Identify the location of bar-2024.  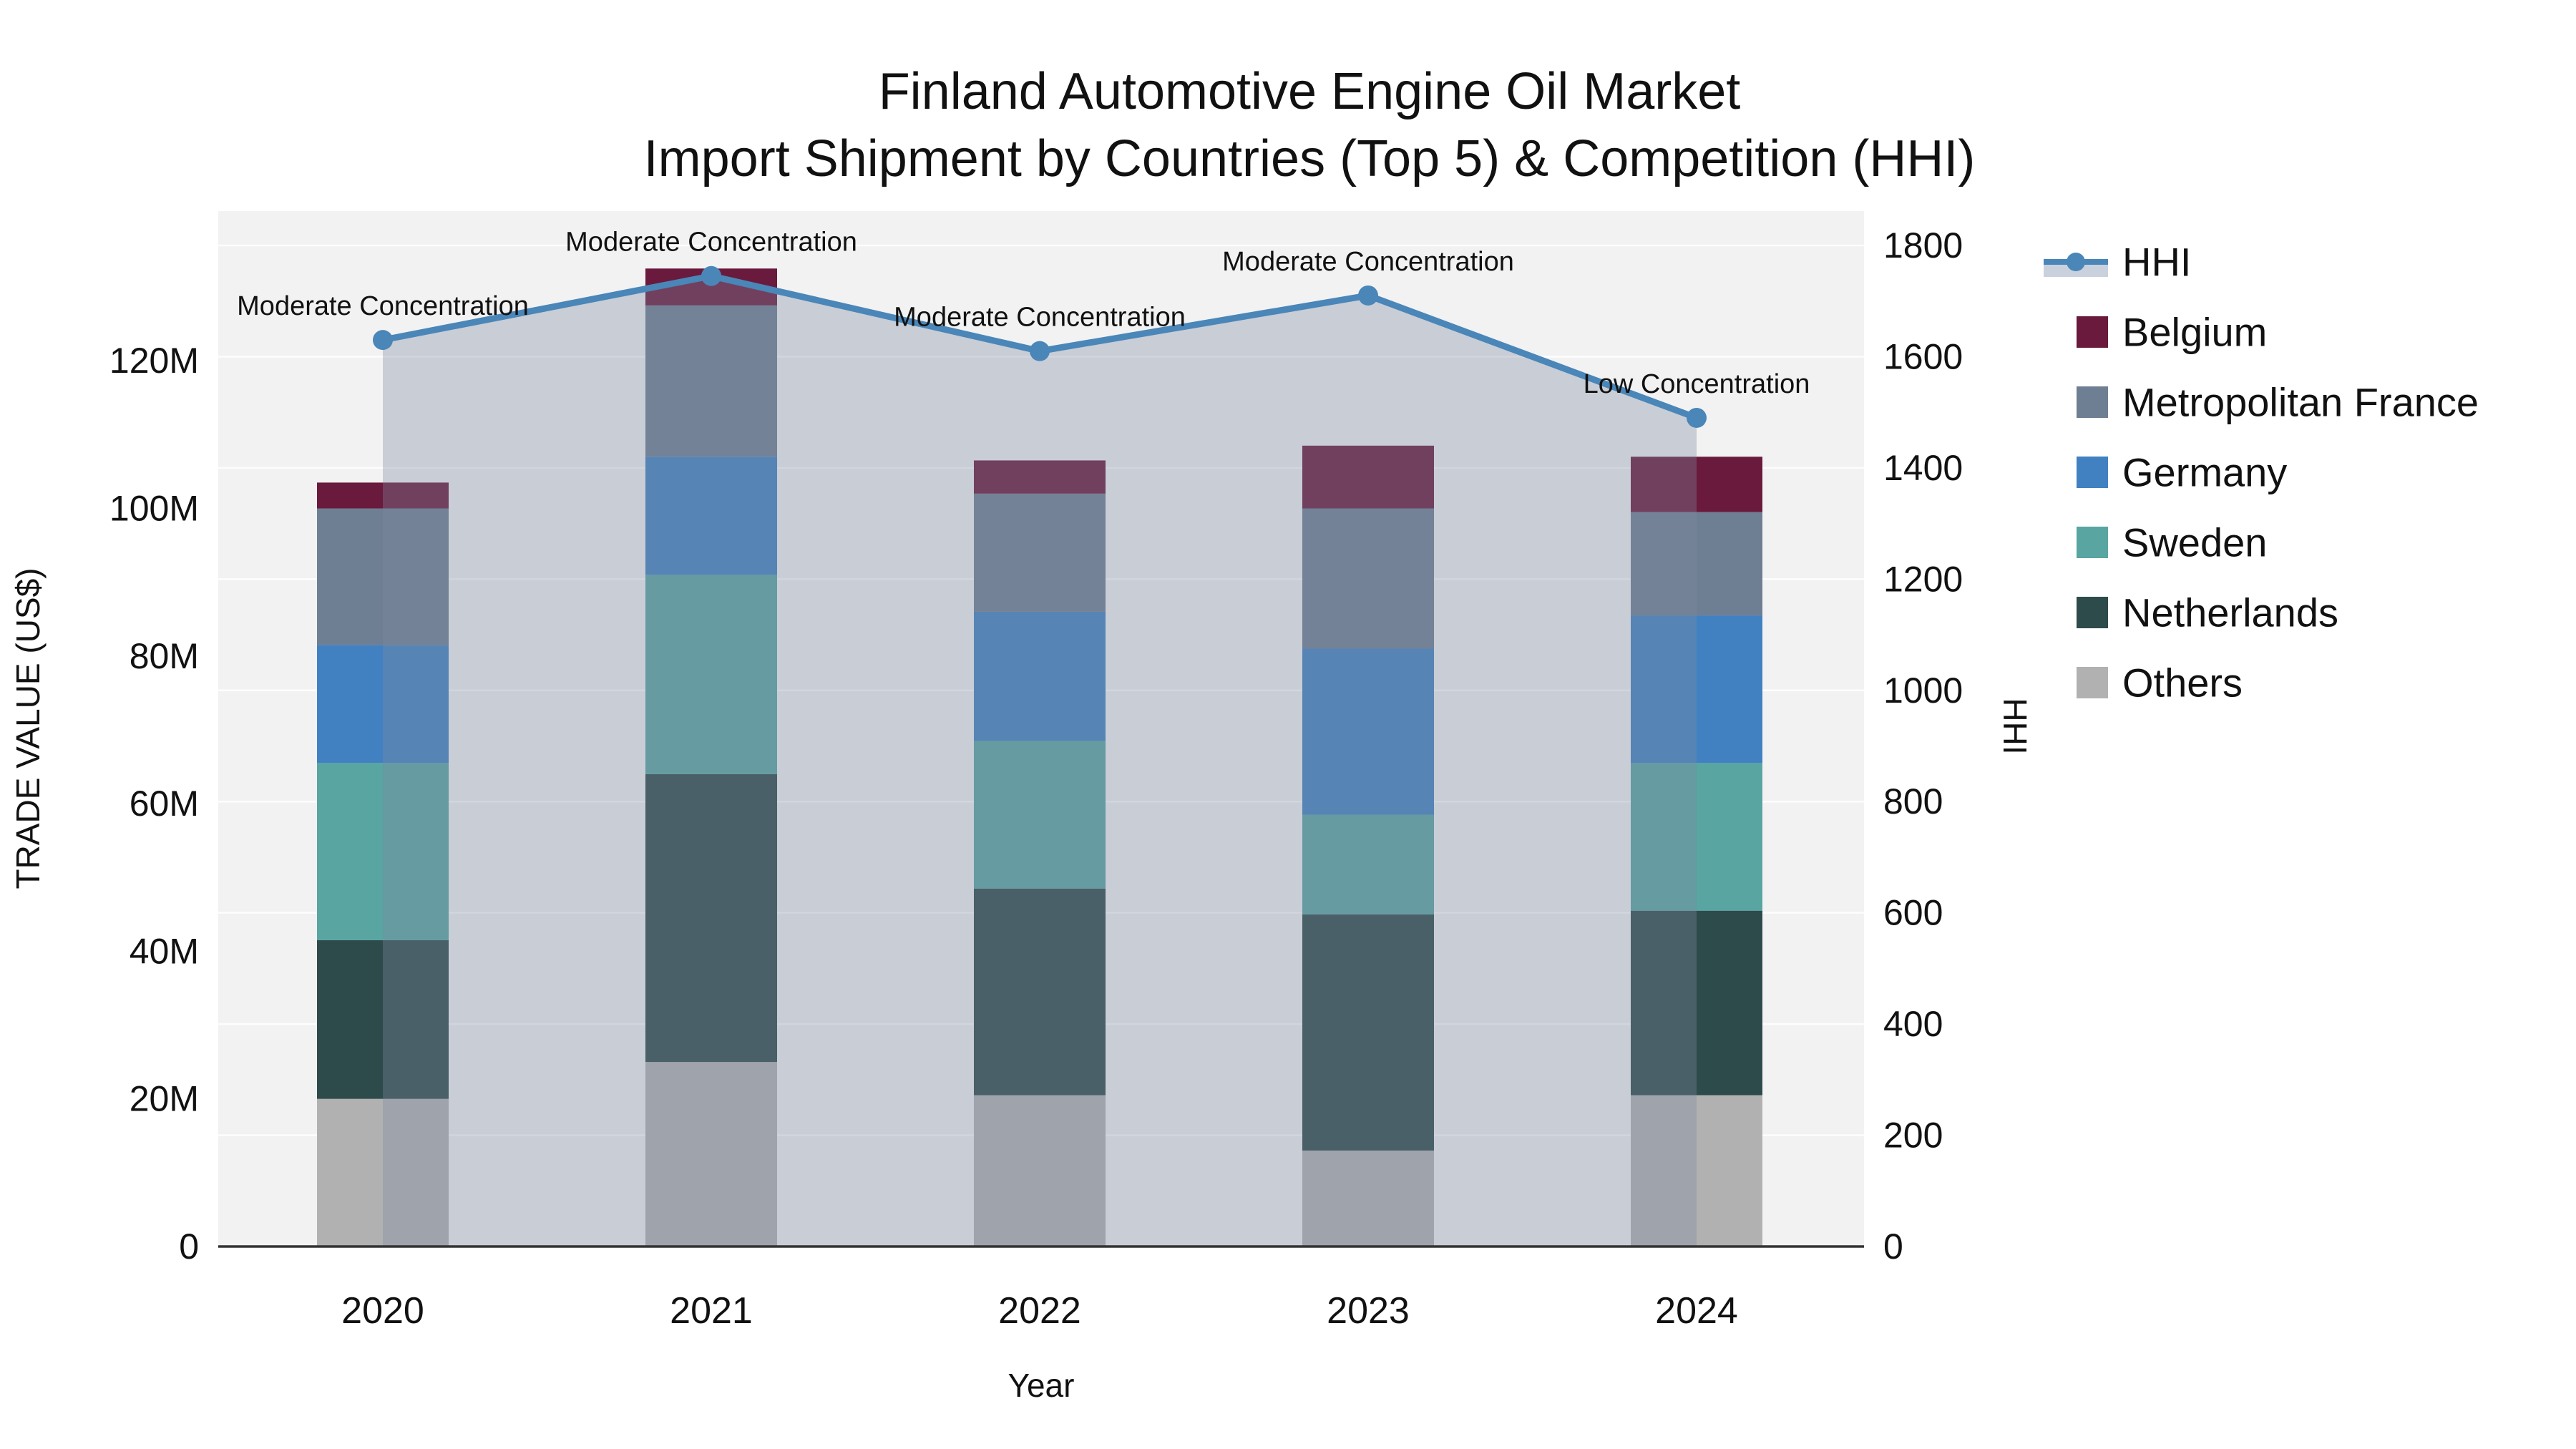
(1696, 851).